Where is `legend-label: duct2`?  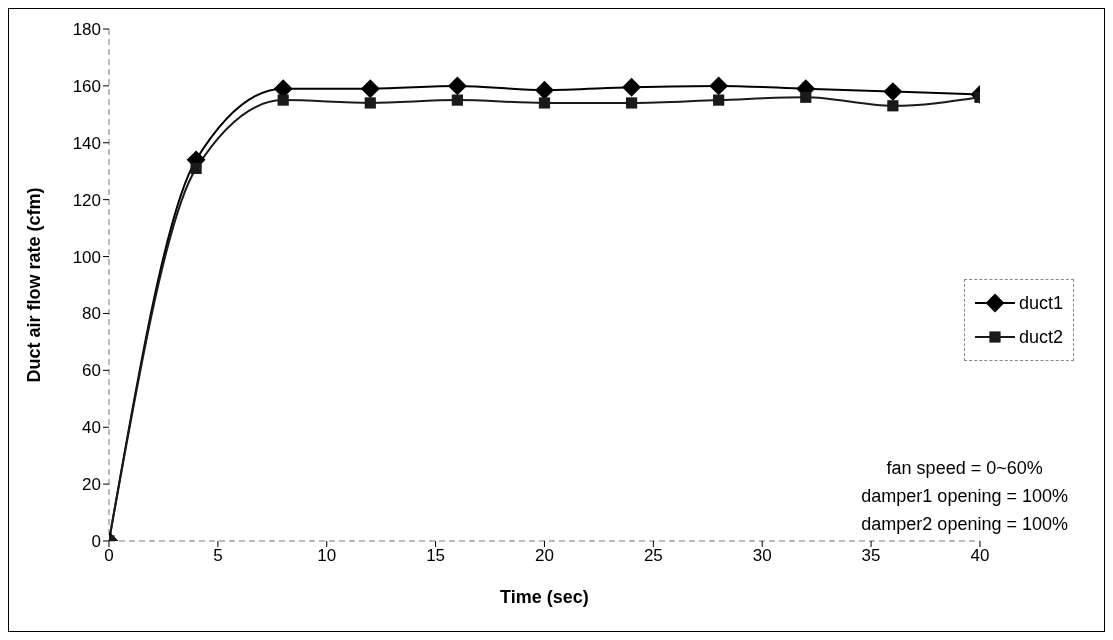
legend-label: duct2 is located at coordinates (1040, 337).